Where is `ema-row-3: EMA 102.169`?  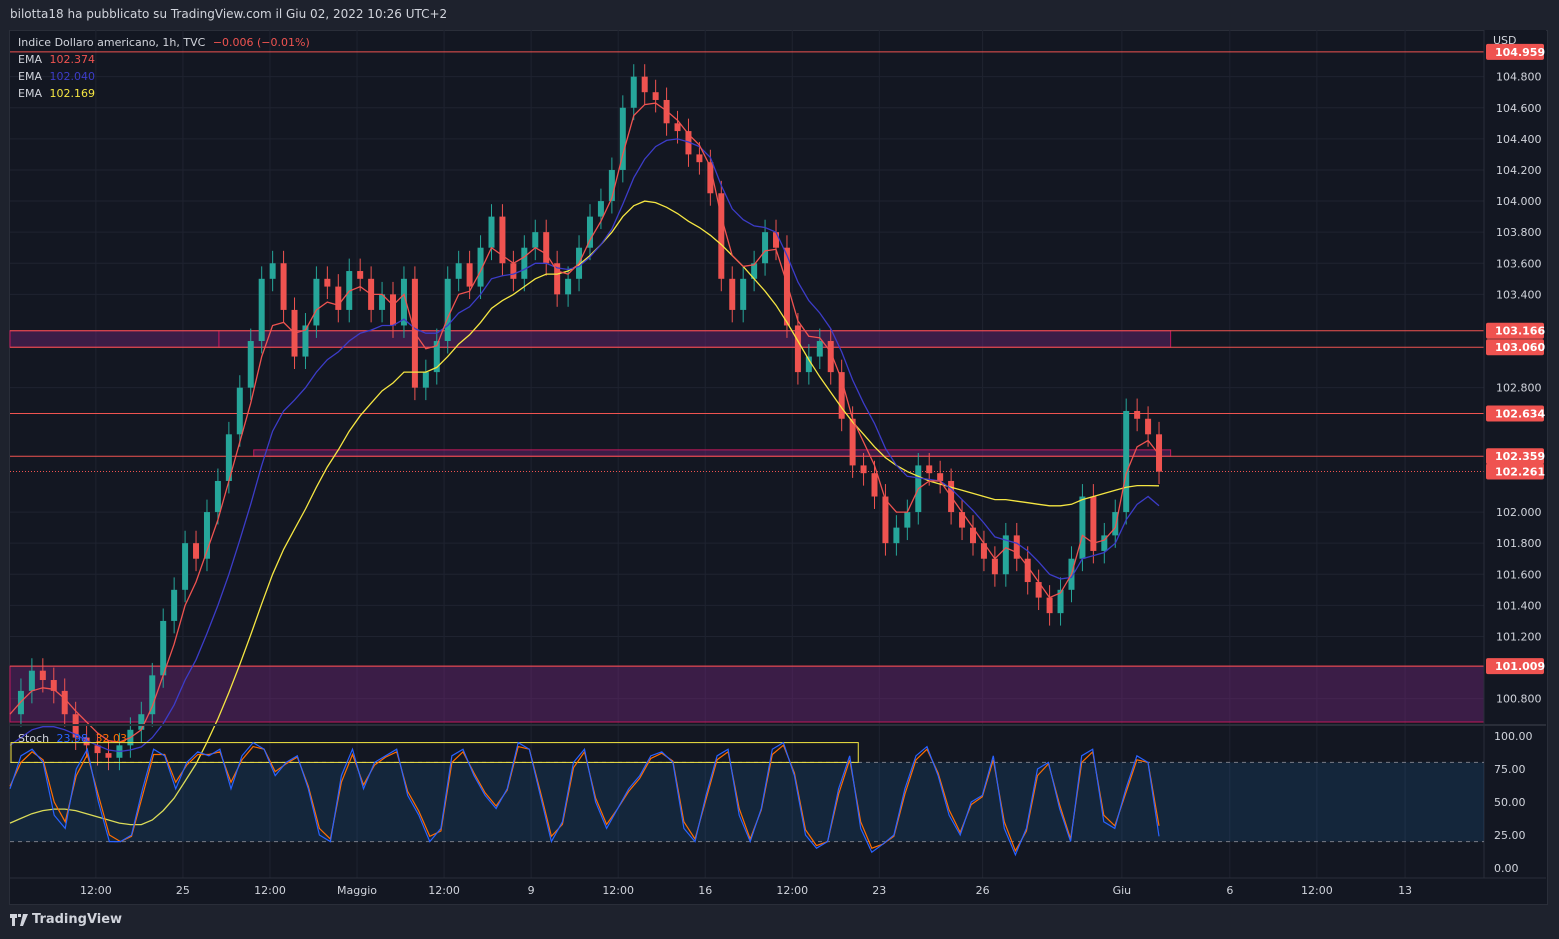
ema-row-3: EMA 102.169 is located at coordinates (166, 93).